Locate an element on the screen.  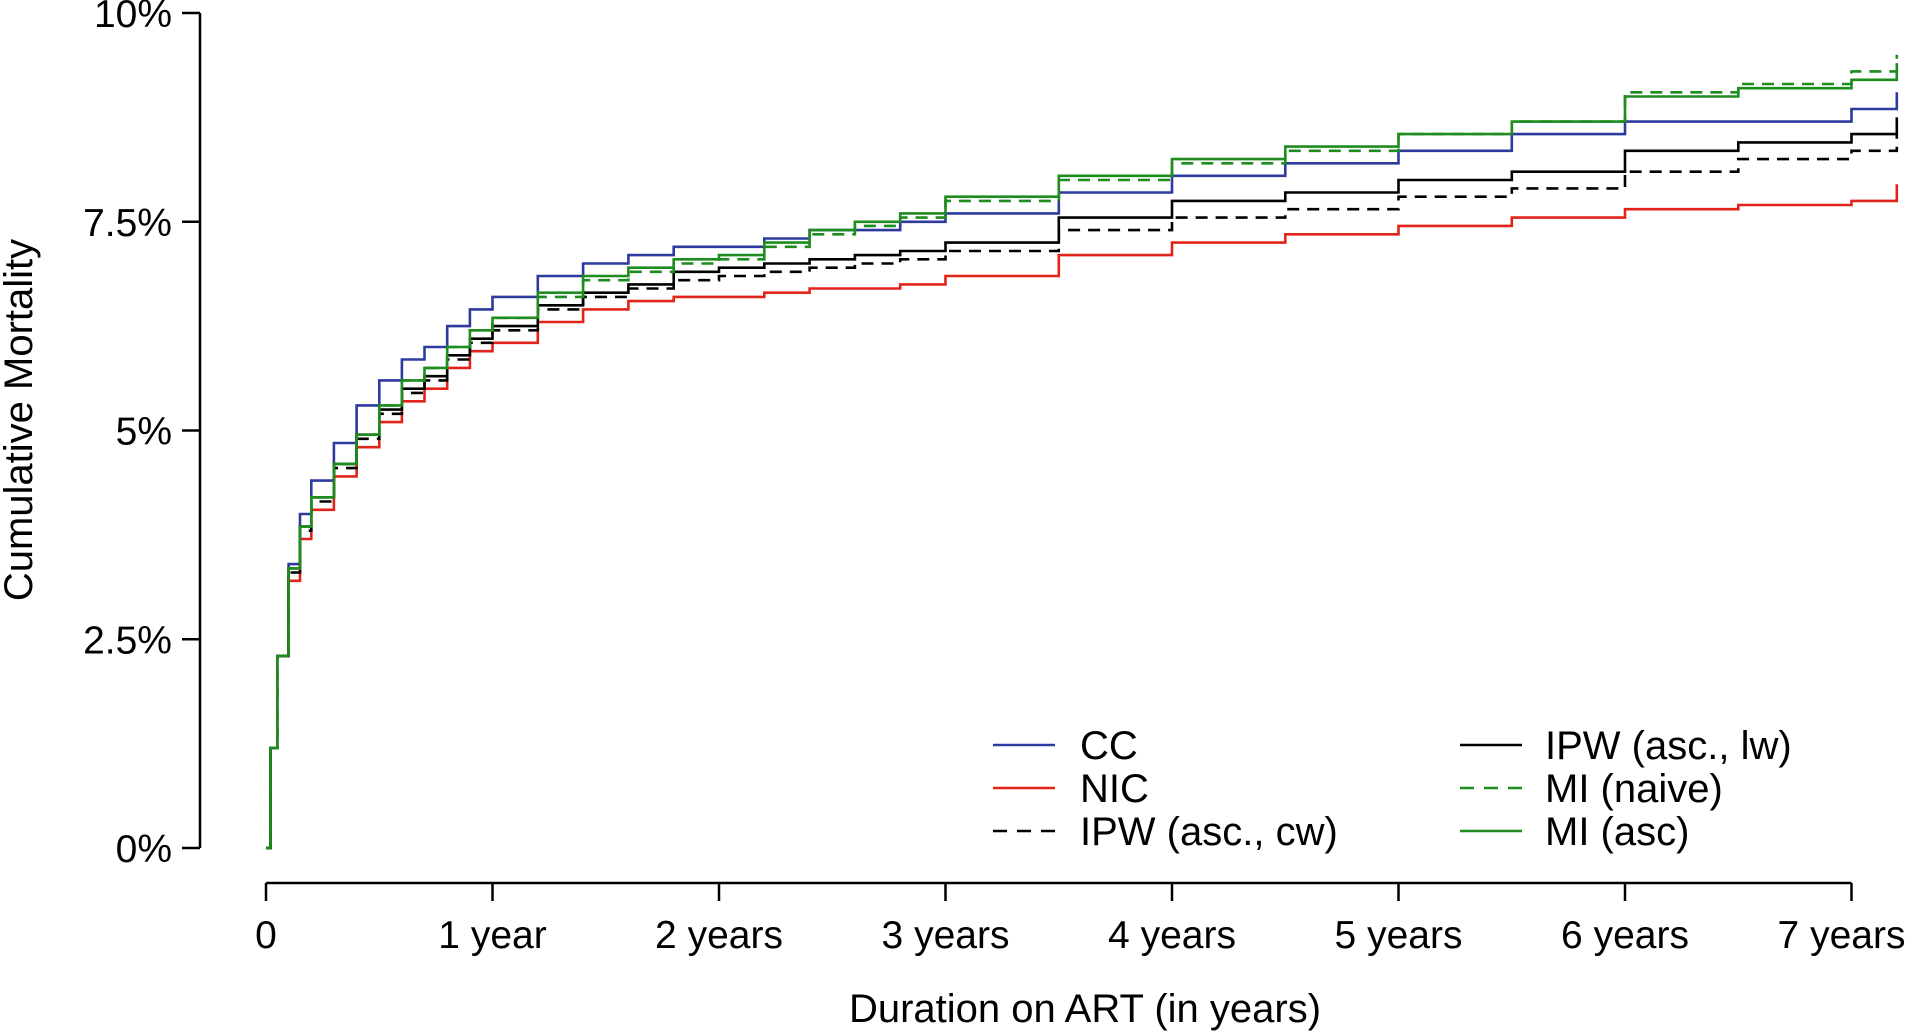
x-tick-label-3: 3 years is located at coordinates (946, 935).